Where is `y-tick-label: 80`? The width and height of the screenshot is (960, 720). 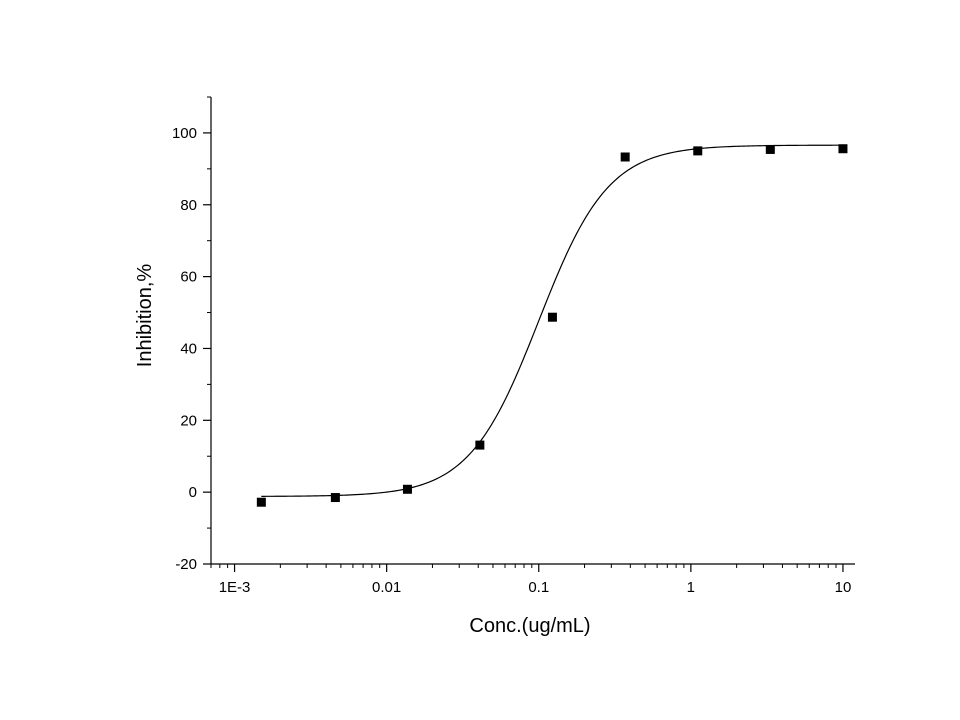
y-tick-label: 80 is located at coordinates (188, 205).